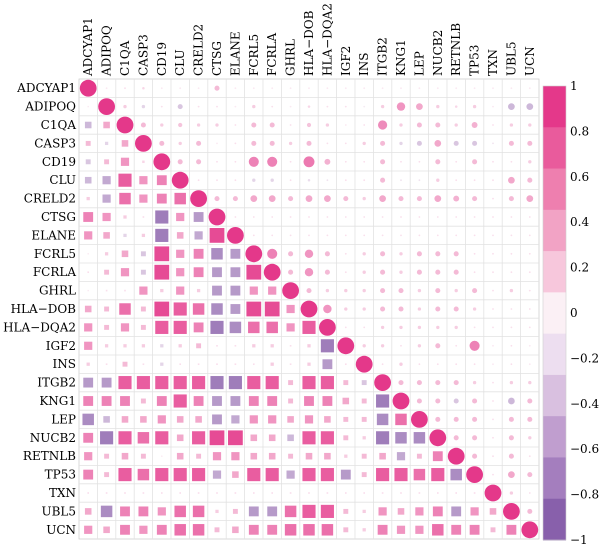 The image size is (600, 548). What do you see at coordinates (254, 143) in the screenshot?
I see `cell-casp3-fcrl5` at bounding box center [254, 143].